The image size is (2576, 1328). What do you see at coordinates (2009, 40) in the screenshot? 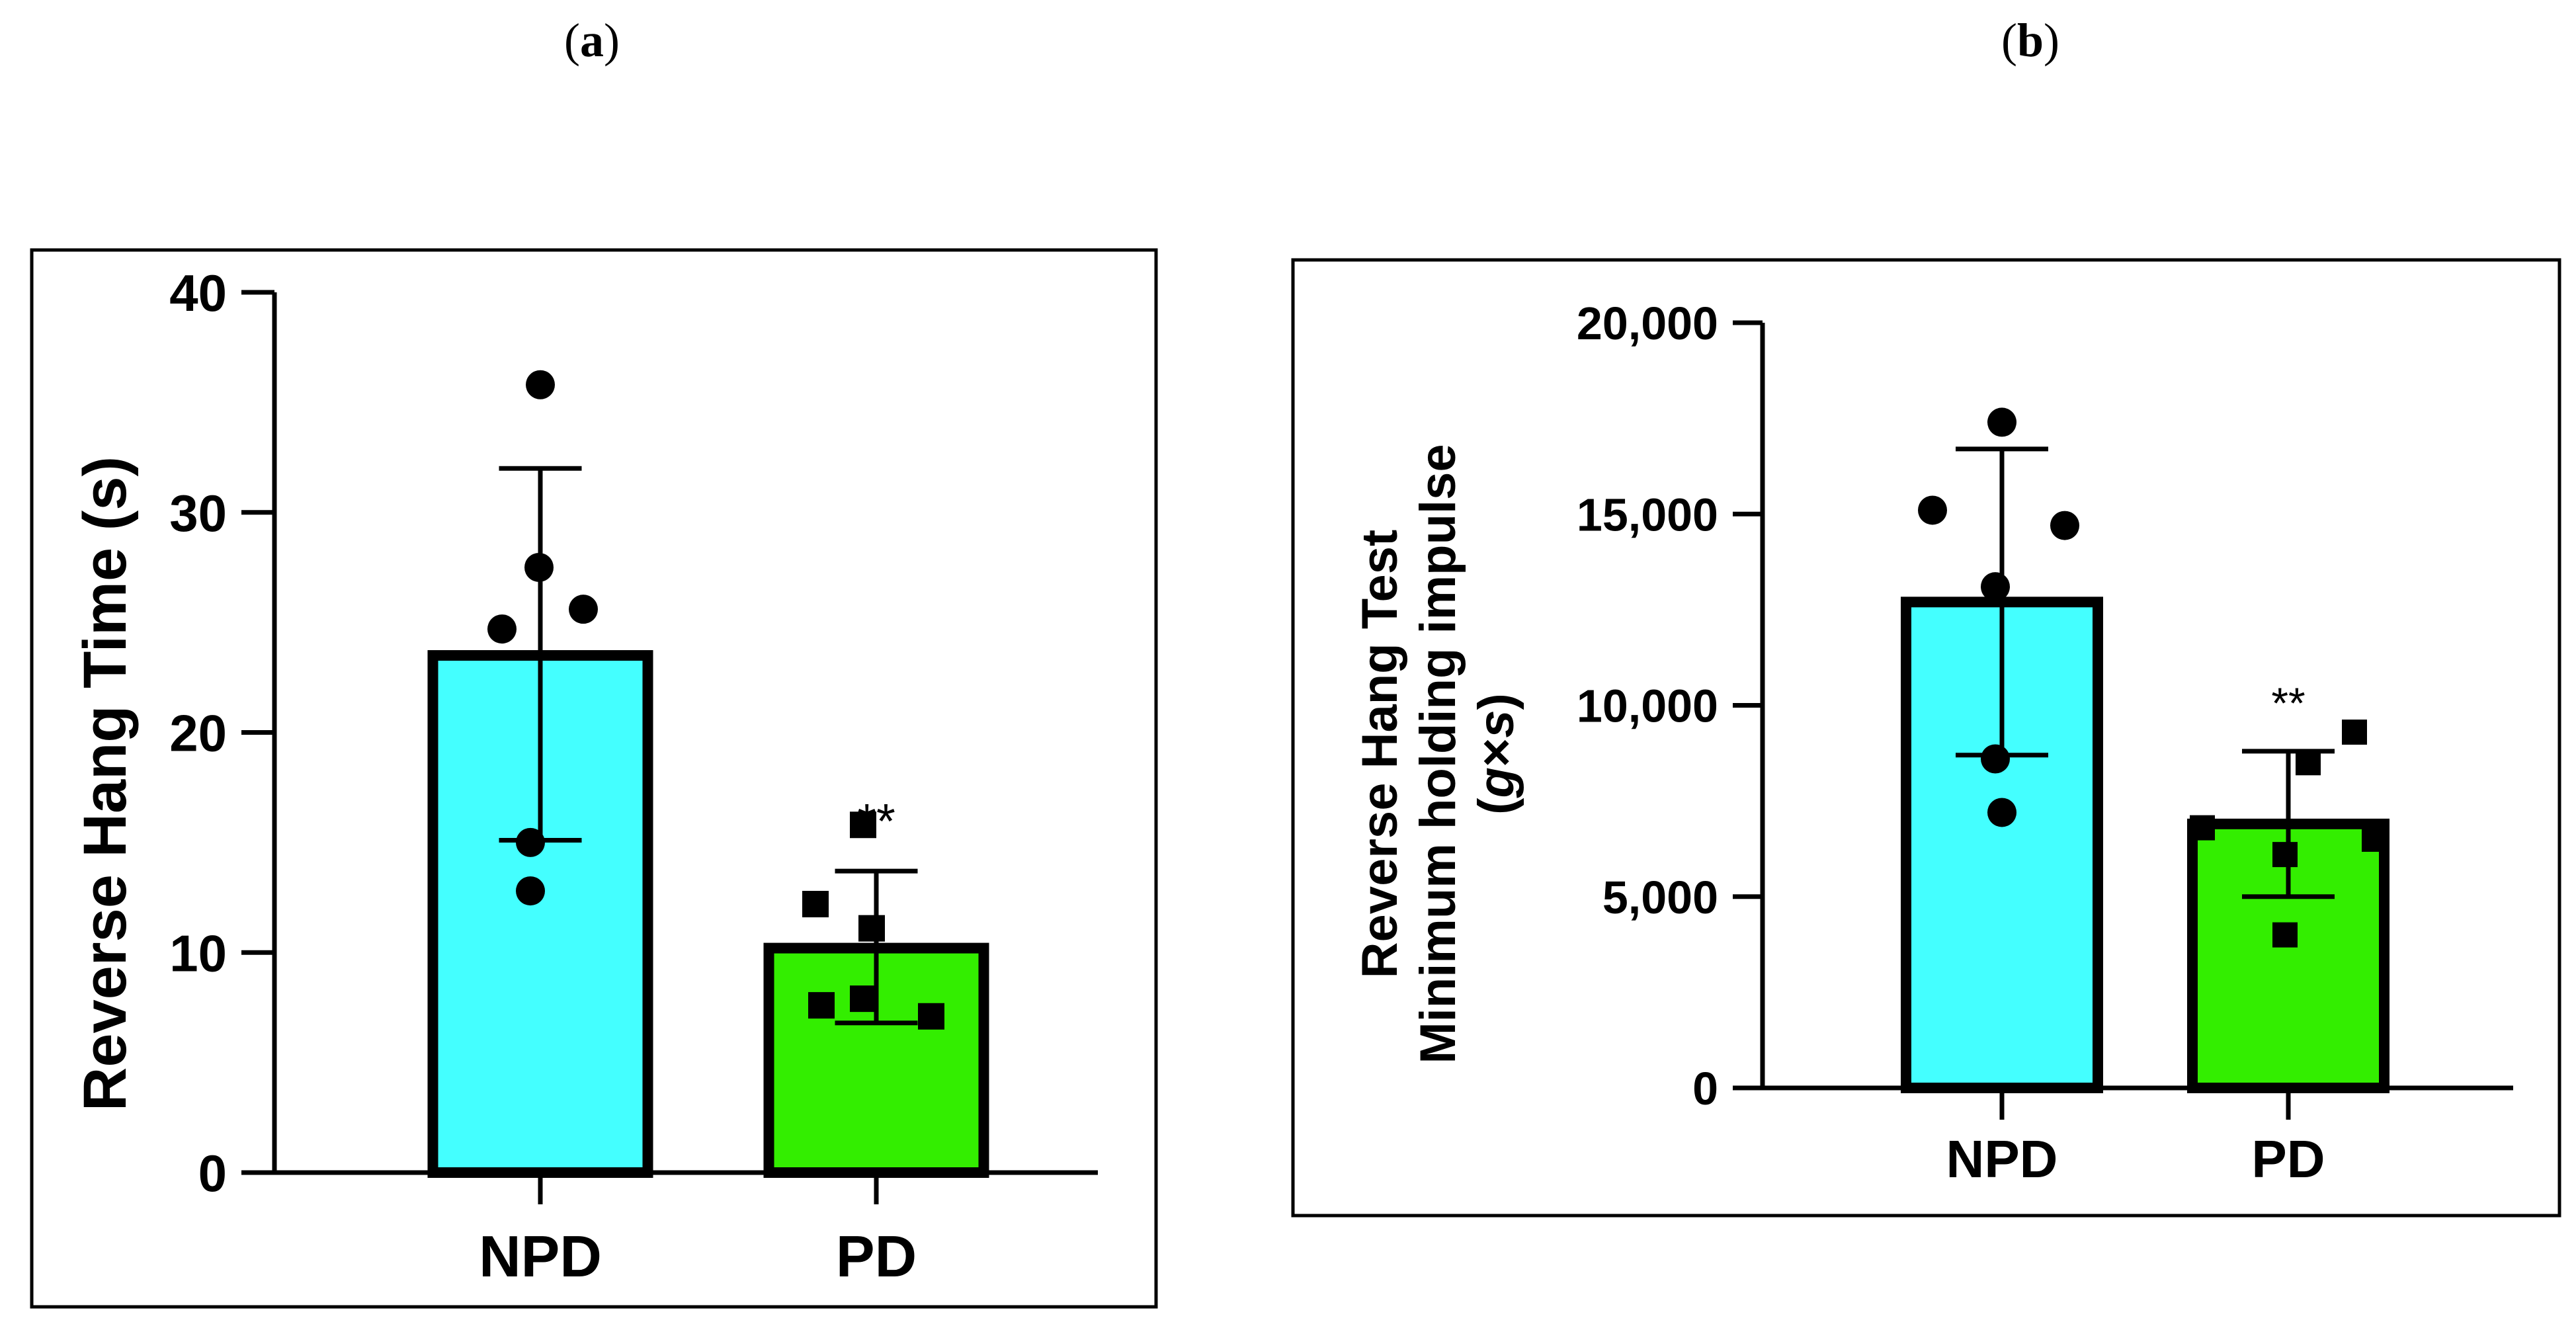
I see `panel-b-label-open: (` at bounding box center [2009, 40].